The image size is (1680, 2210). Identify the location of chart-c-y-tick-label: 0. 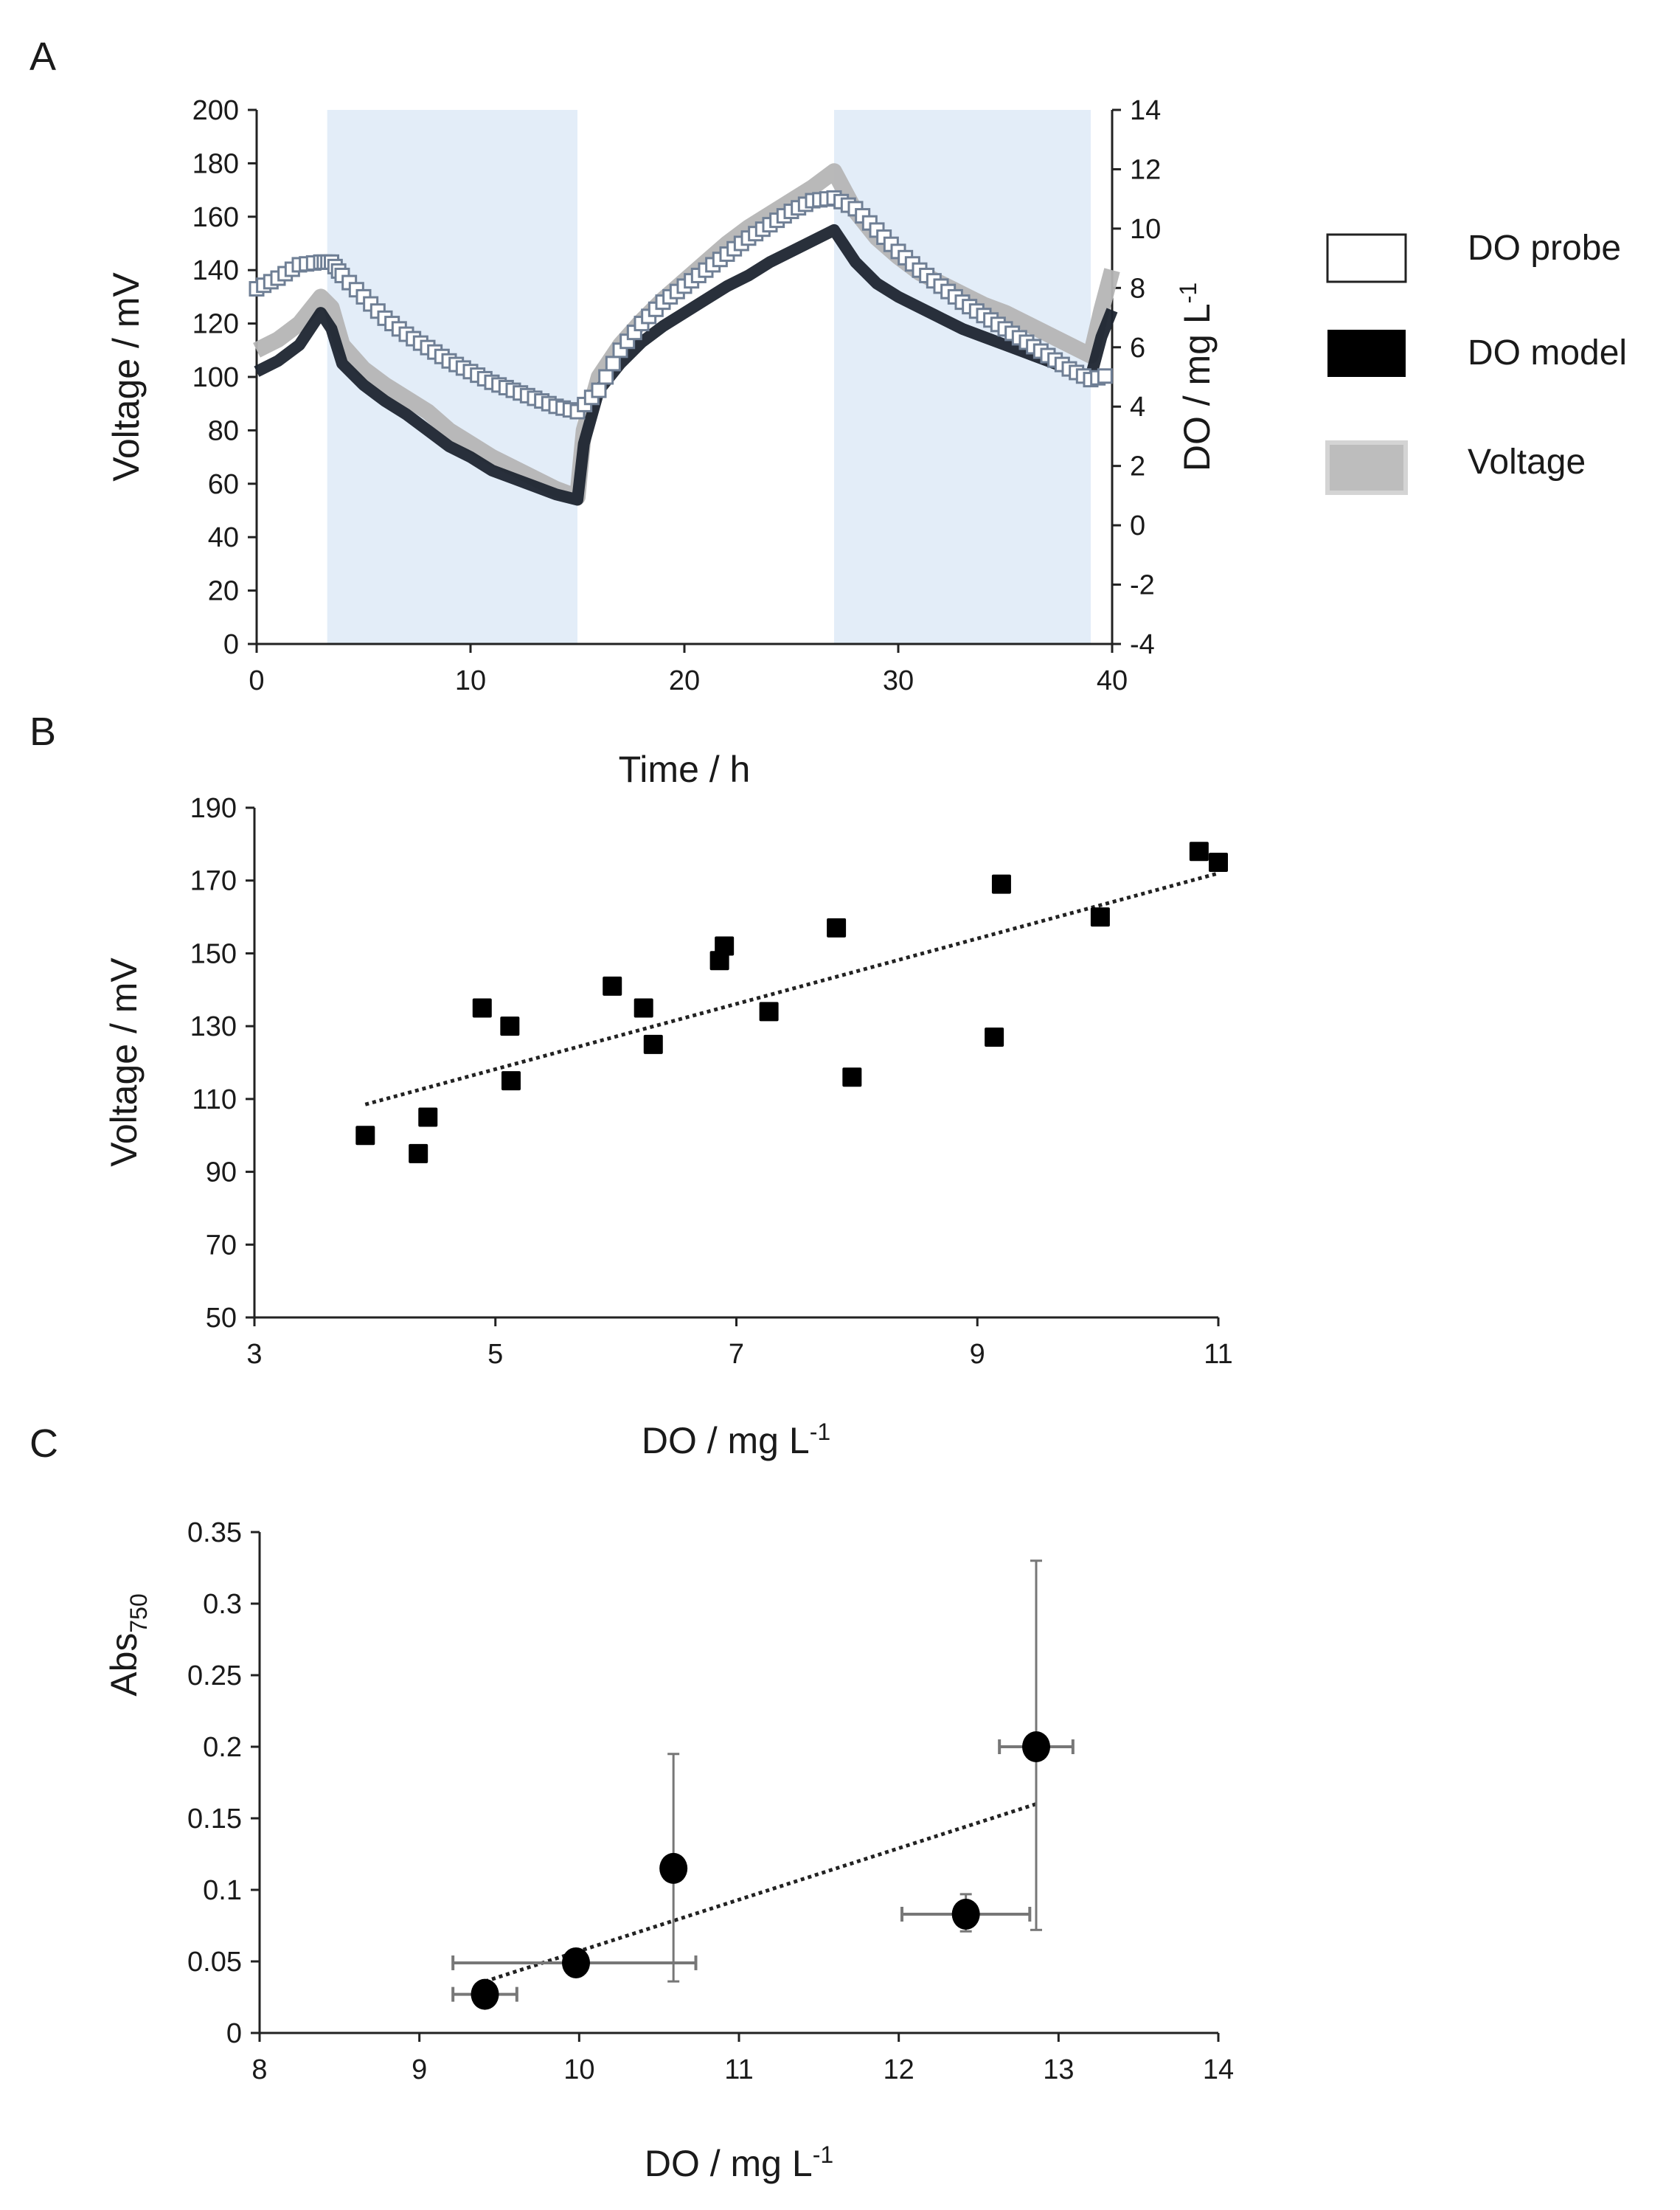
(234, 2033).